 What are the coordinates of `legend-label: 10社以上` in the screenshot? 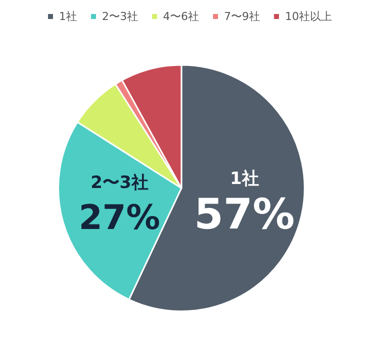 It's located at (308, 16).